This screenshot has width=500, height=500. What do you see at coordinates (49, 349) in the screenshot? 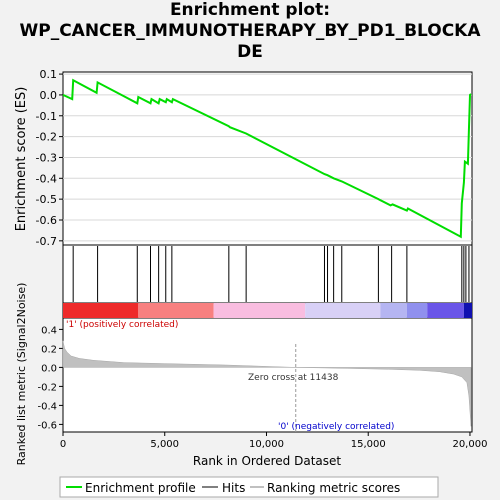
I see `metric-y-tick-label: 0.2` at bounding box center [49, 349].